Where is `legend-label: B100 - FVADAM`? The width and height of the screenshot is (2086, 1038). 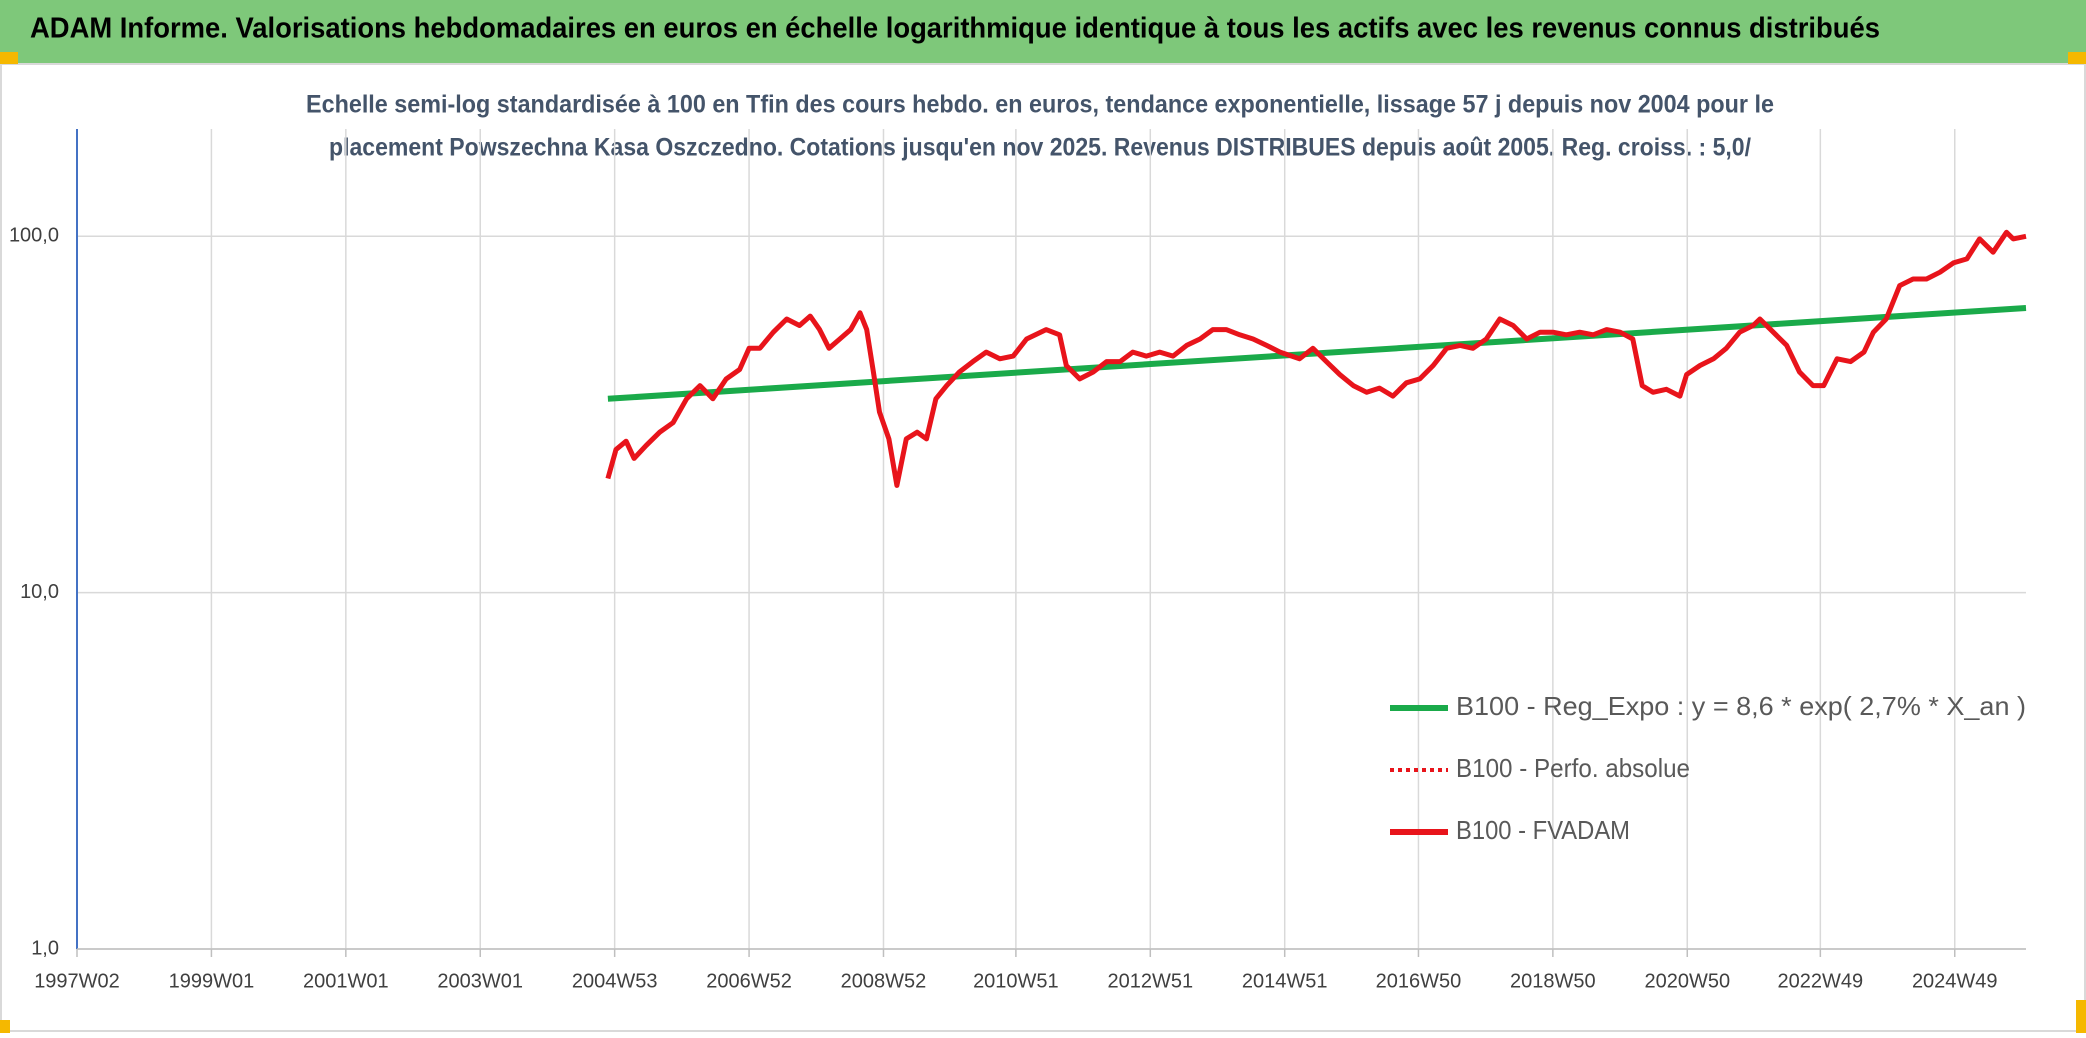 legend-label: B100 - FVADAM is located at coordinates (1543, 830).